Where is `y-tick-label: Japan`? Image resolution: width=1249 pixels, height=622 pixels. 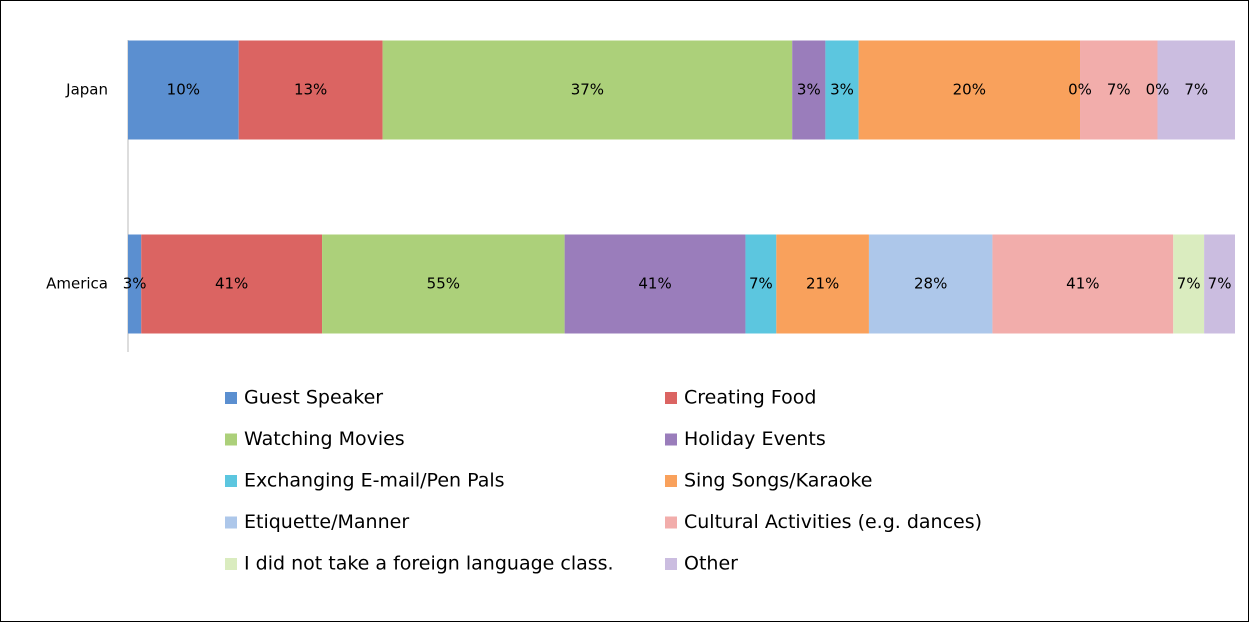
y-tick-label: Japan is located at coordinates (86, 90).